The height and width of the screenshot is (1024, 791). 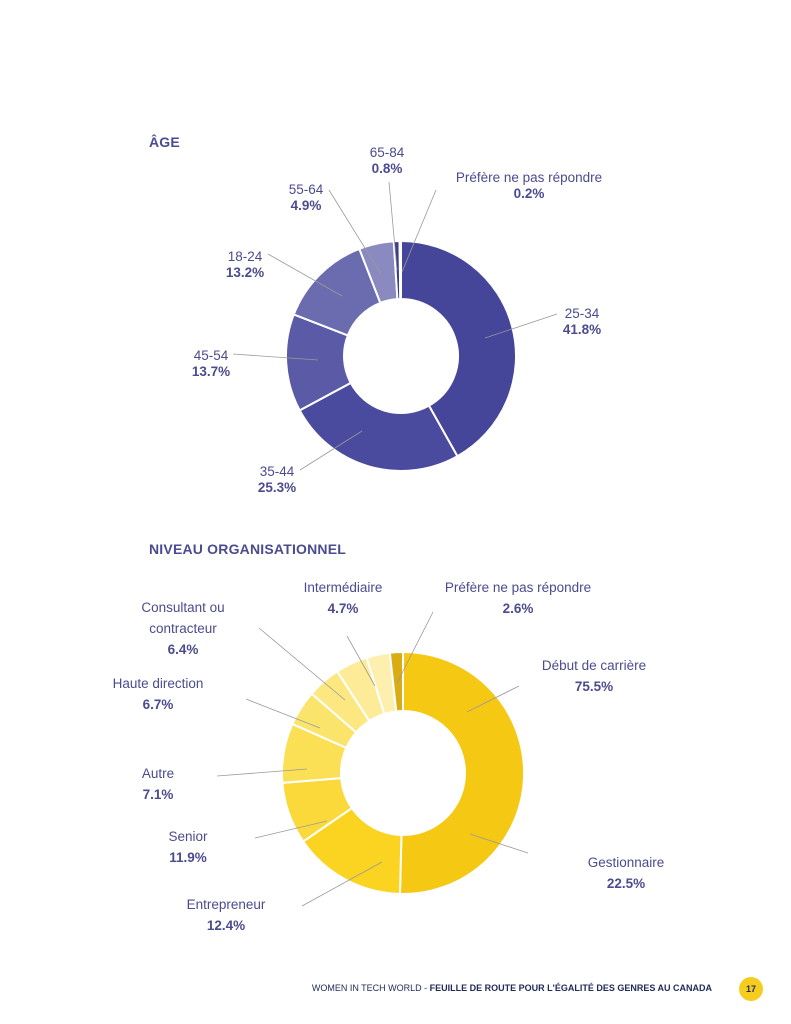 I want to click on label-pct-55-64: 4.9%, so click(x=306, y=205).